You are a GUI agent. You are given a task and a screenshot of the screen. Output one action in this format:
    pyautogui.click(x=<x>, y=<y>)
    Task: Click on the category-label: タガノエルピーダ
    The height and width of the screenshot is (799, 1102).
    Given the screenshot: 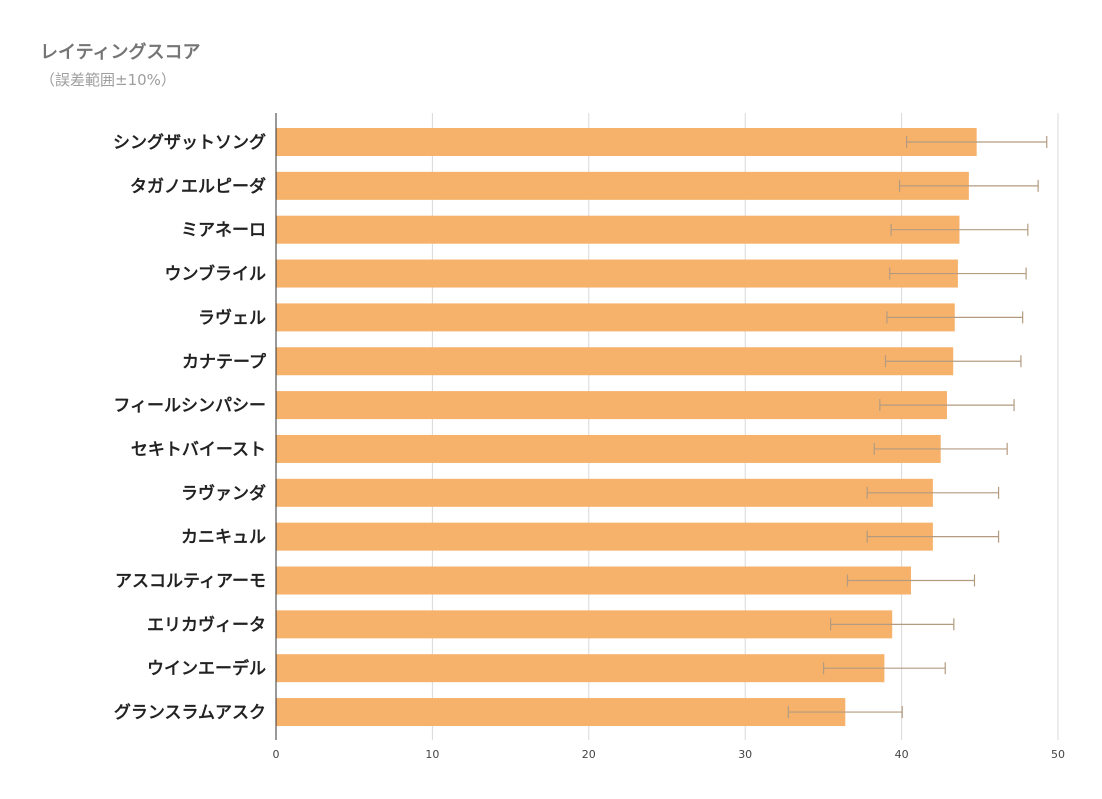 What is the action you would take?
    pyautogui.click(x=198, y=186)
    